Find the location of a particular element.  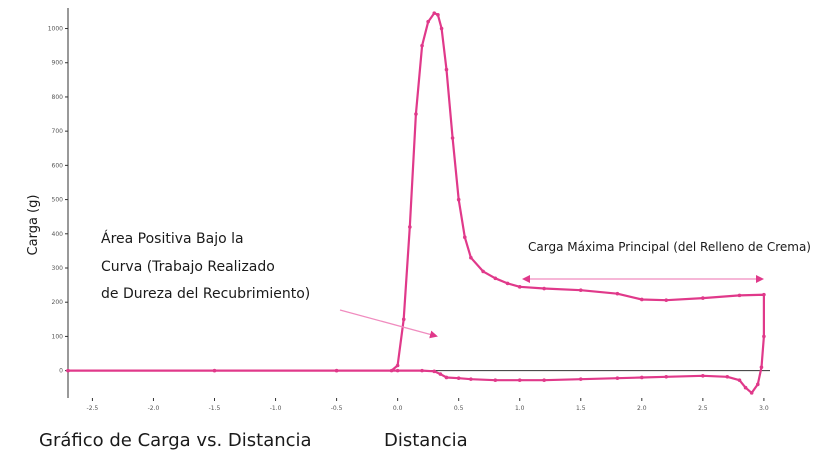

y-tick-label: 900 is located at coordinates (58, 63).